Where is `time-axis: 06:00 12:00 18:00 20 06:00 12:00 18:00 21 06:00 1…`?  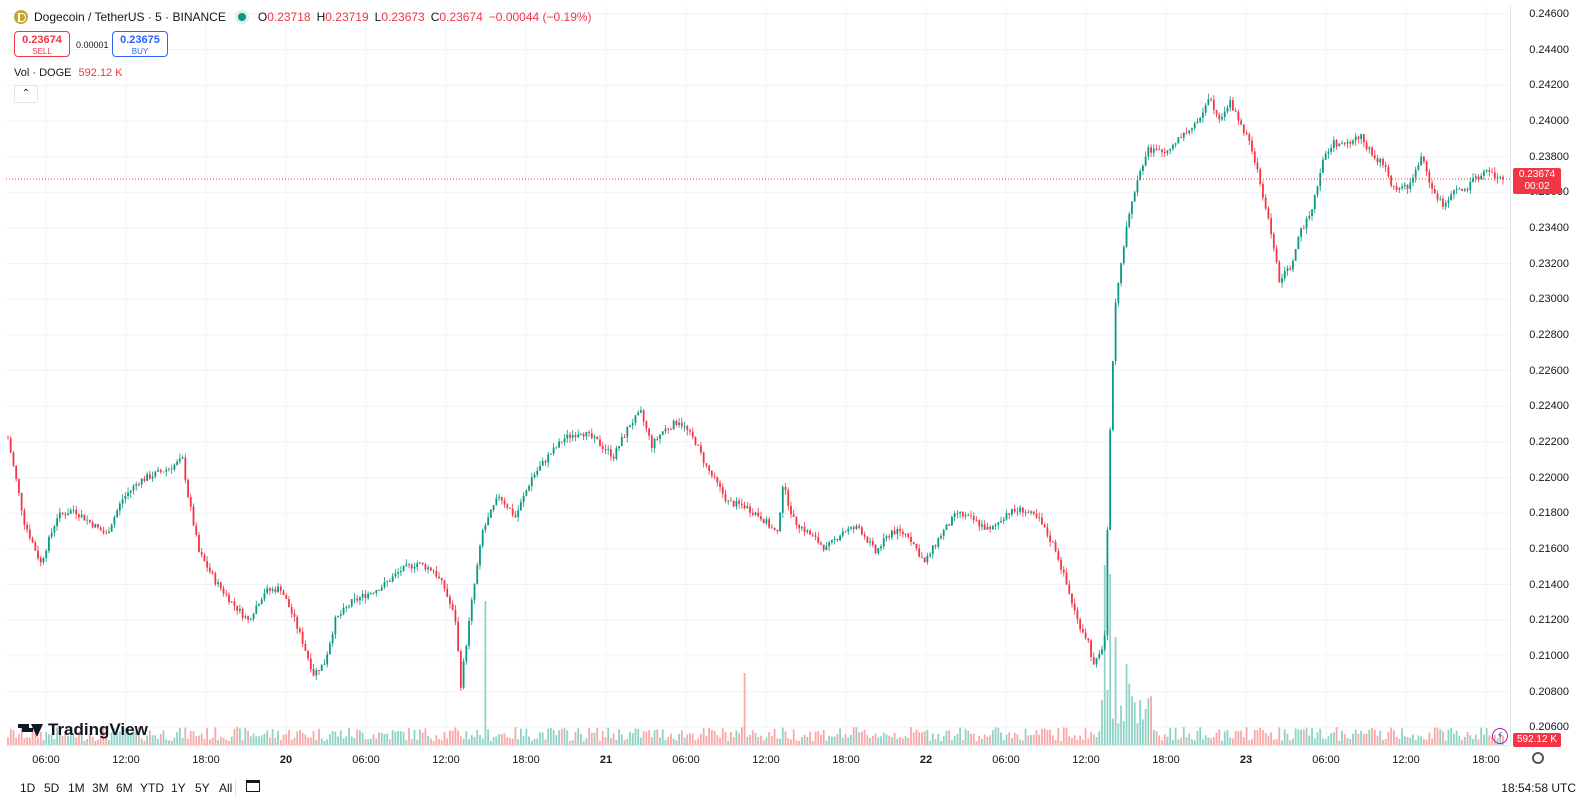 time-axis: 06:00 12:00 18:00 20 06:00 12:00 18:00 21 06:00 1… is located at coordinates (758, 759).